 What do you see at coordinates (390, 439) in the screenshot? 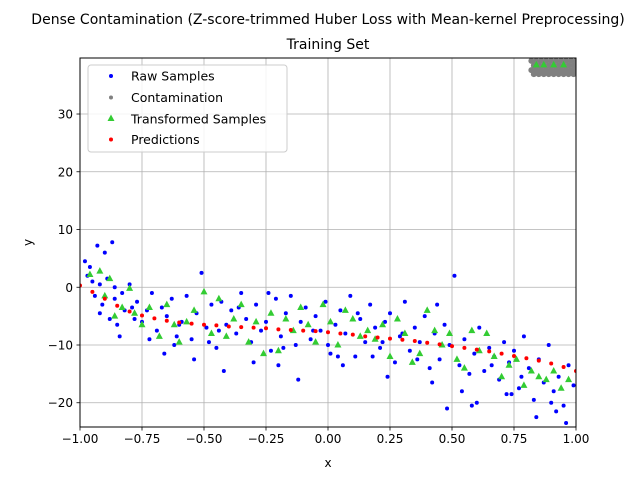
I see `x-tick-label: 0.25` at bounding box center [390, 439].